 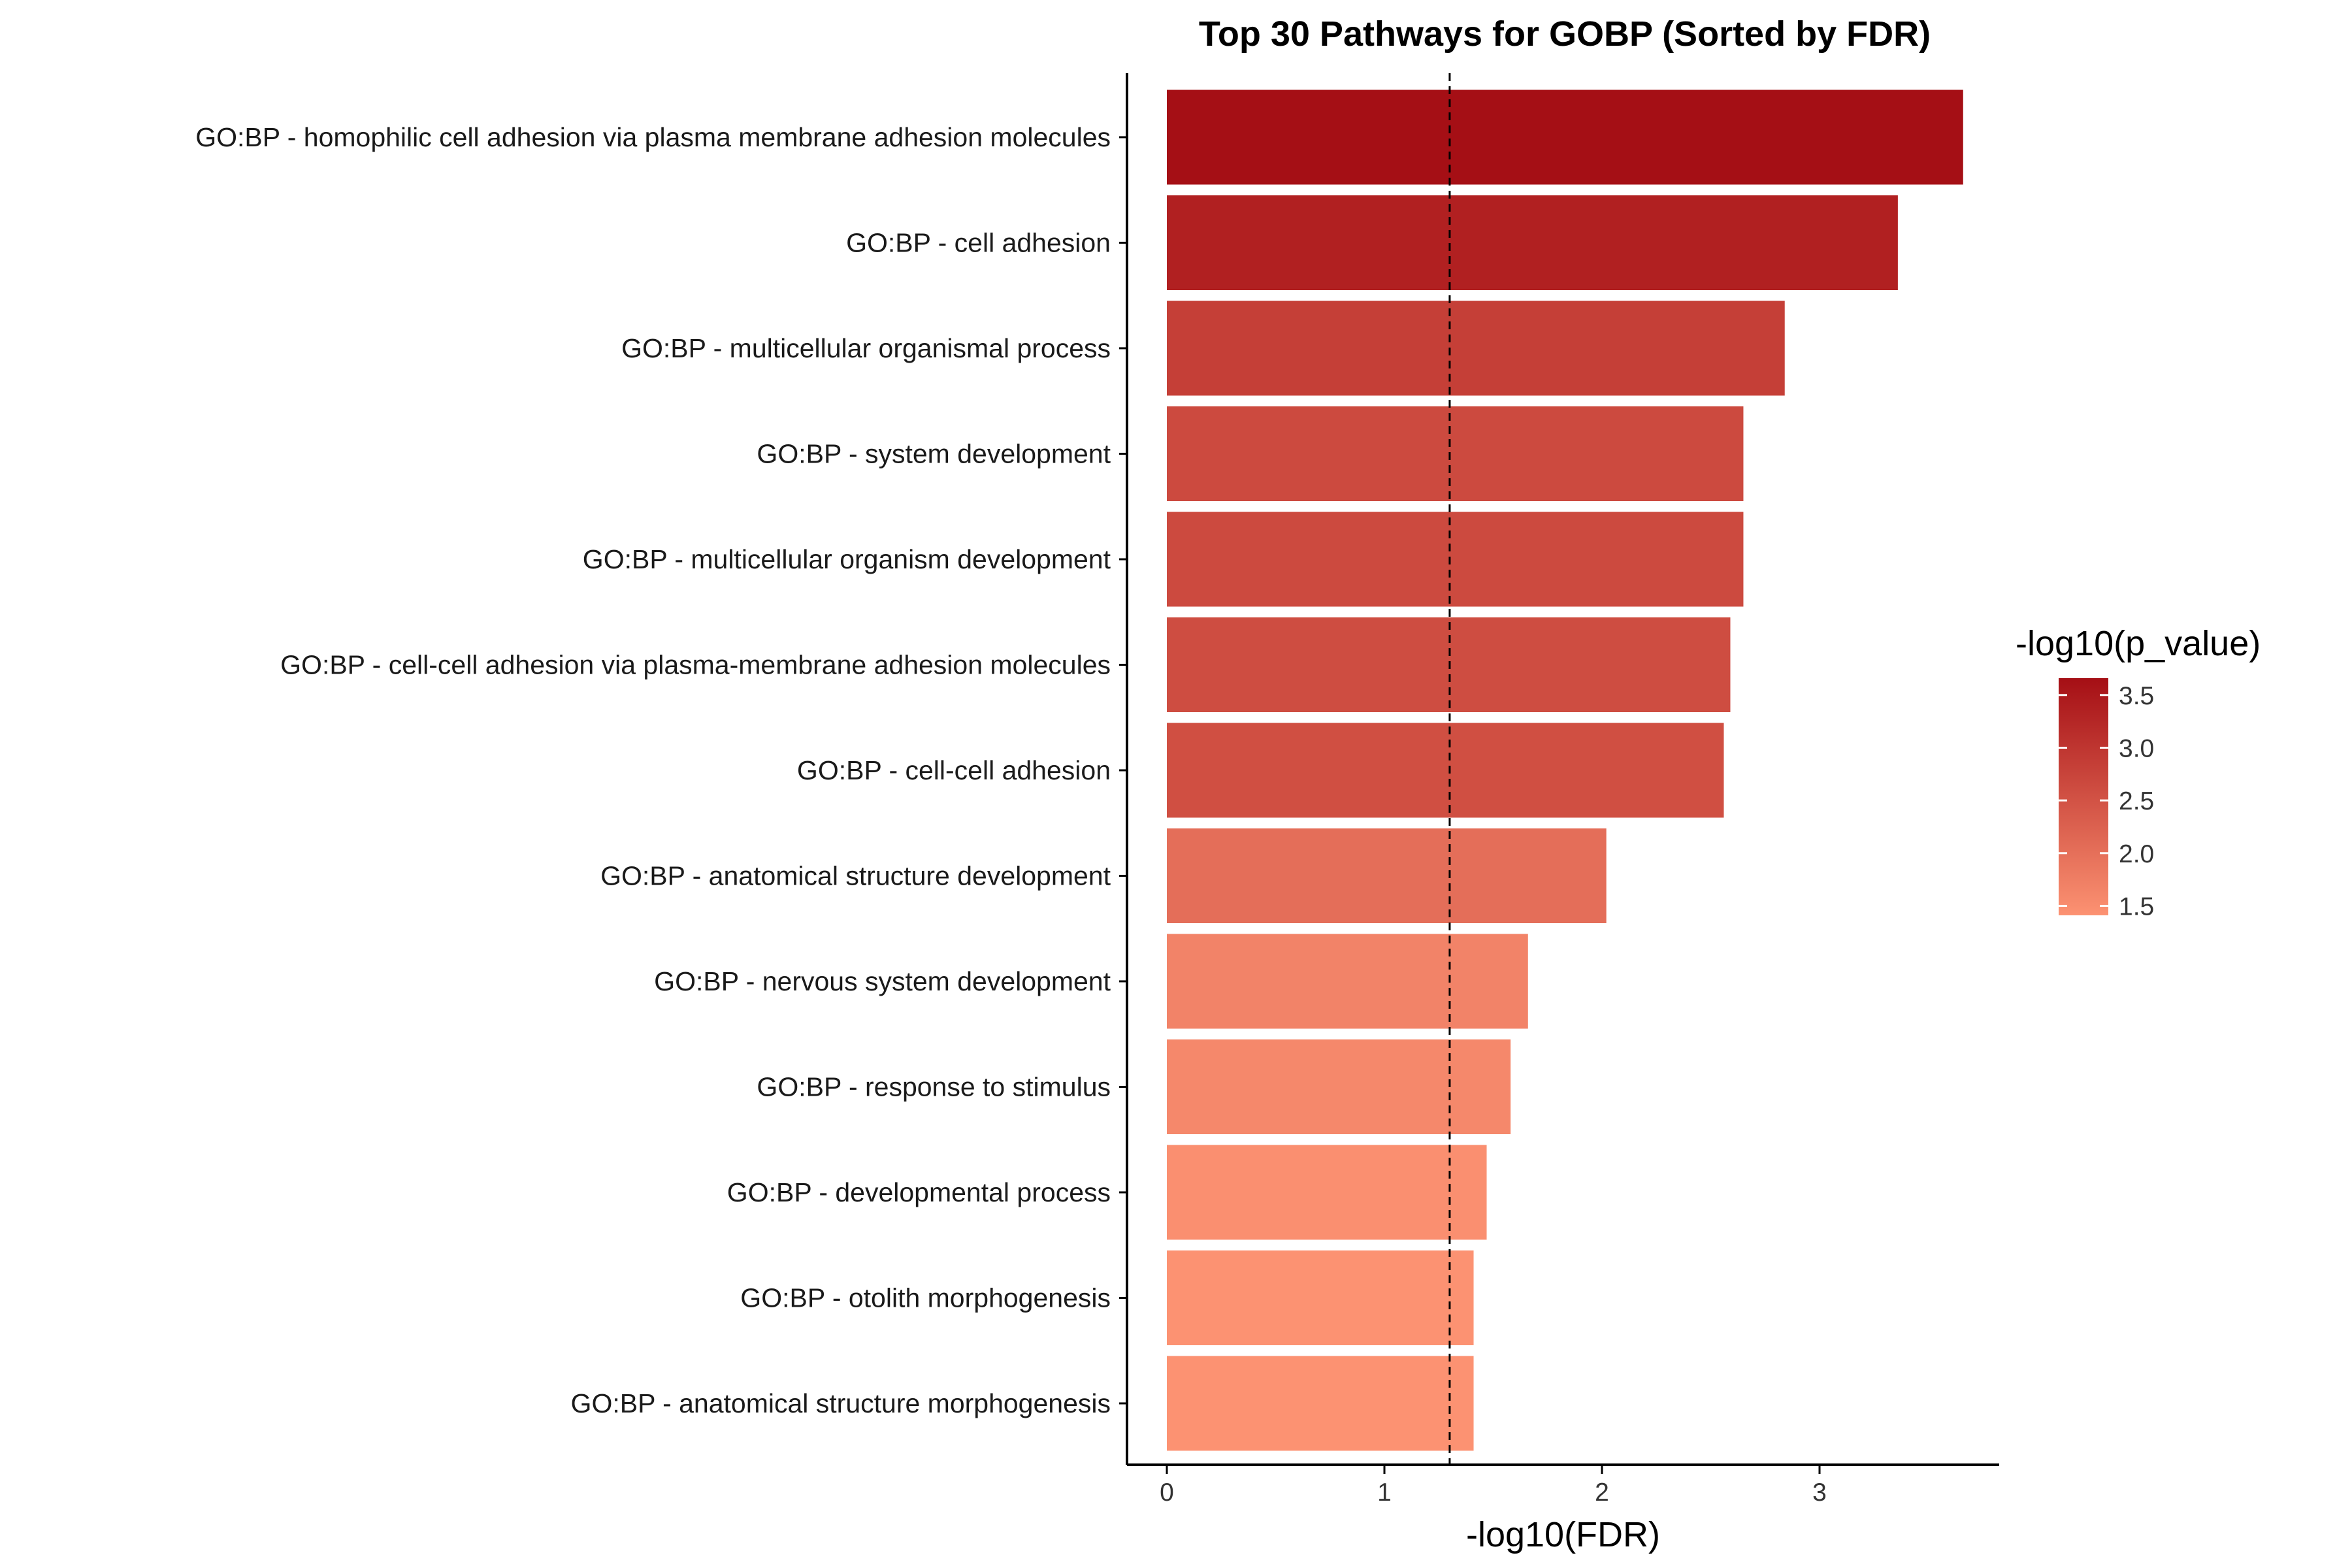 I want to click on x-axis-ticks: 0 1 2 3, so click(x=1493, y=1486).